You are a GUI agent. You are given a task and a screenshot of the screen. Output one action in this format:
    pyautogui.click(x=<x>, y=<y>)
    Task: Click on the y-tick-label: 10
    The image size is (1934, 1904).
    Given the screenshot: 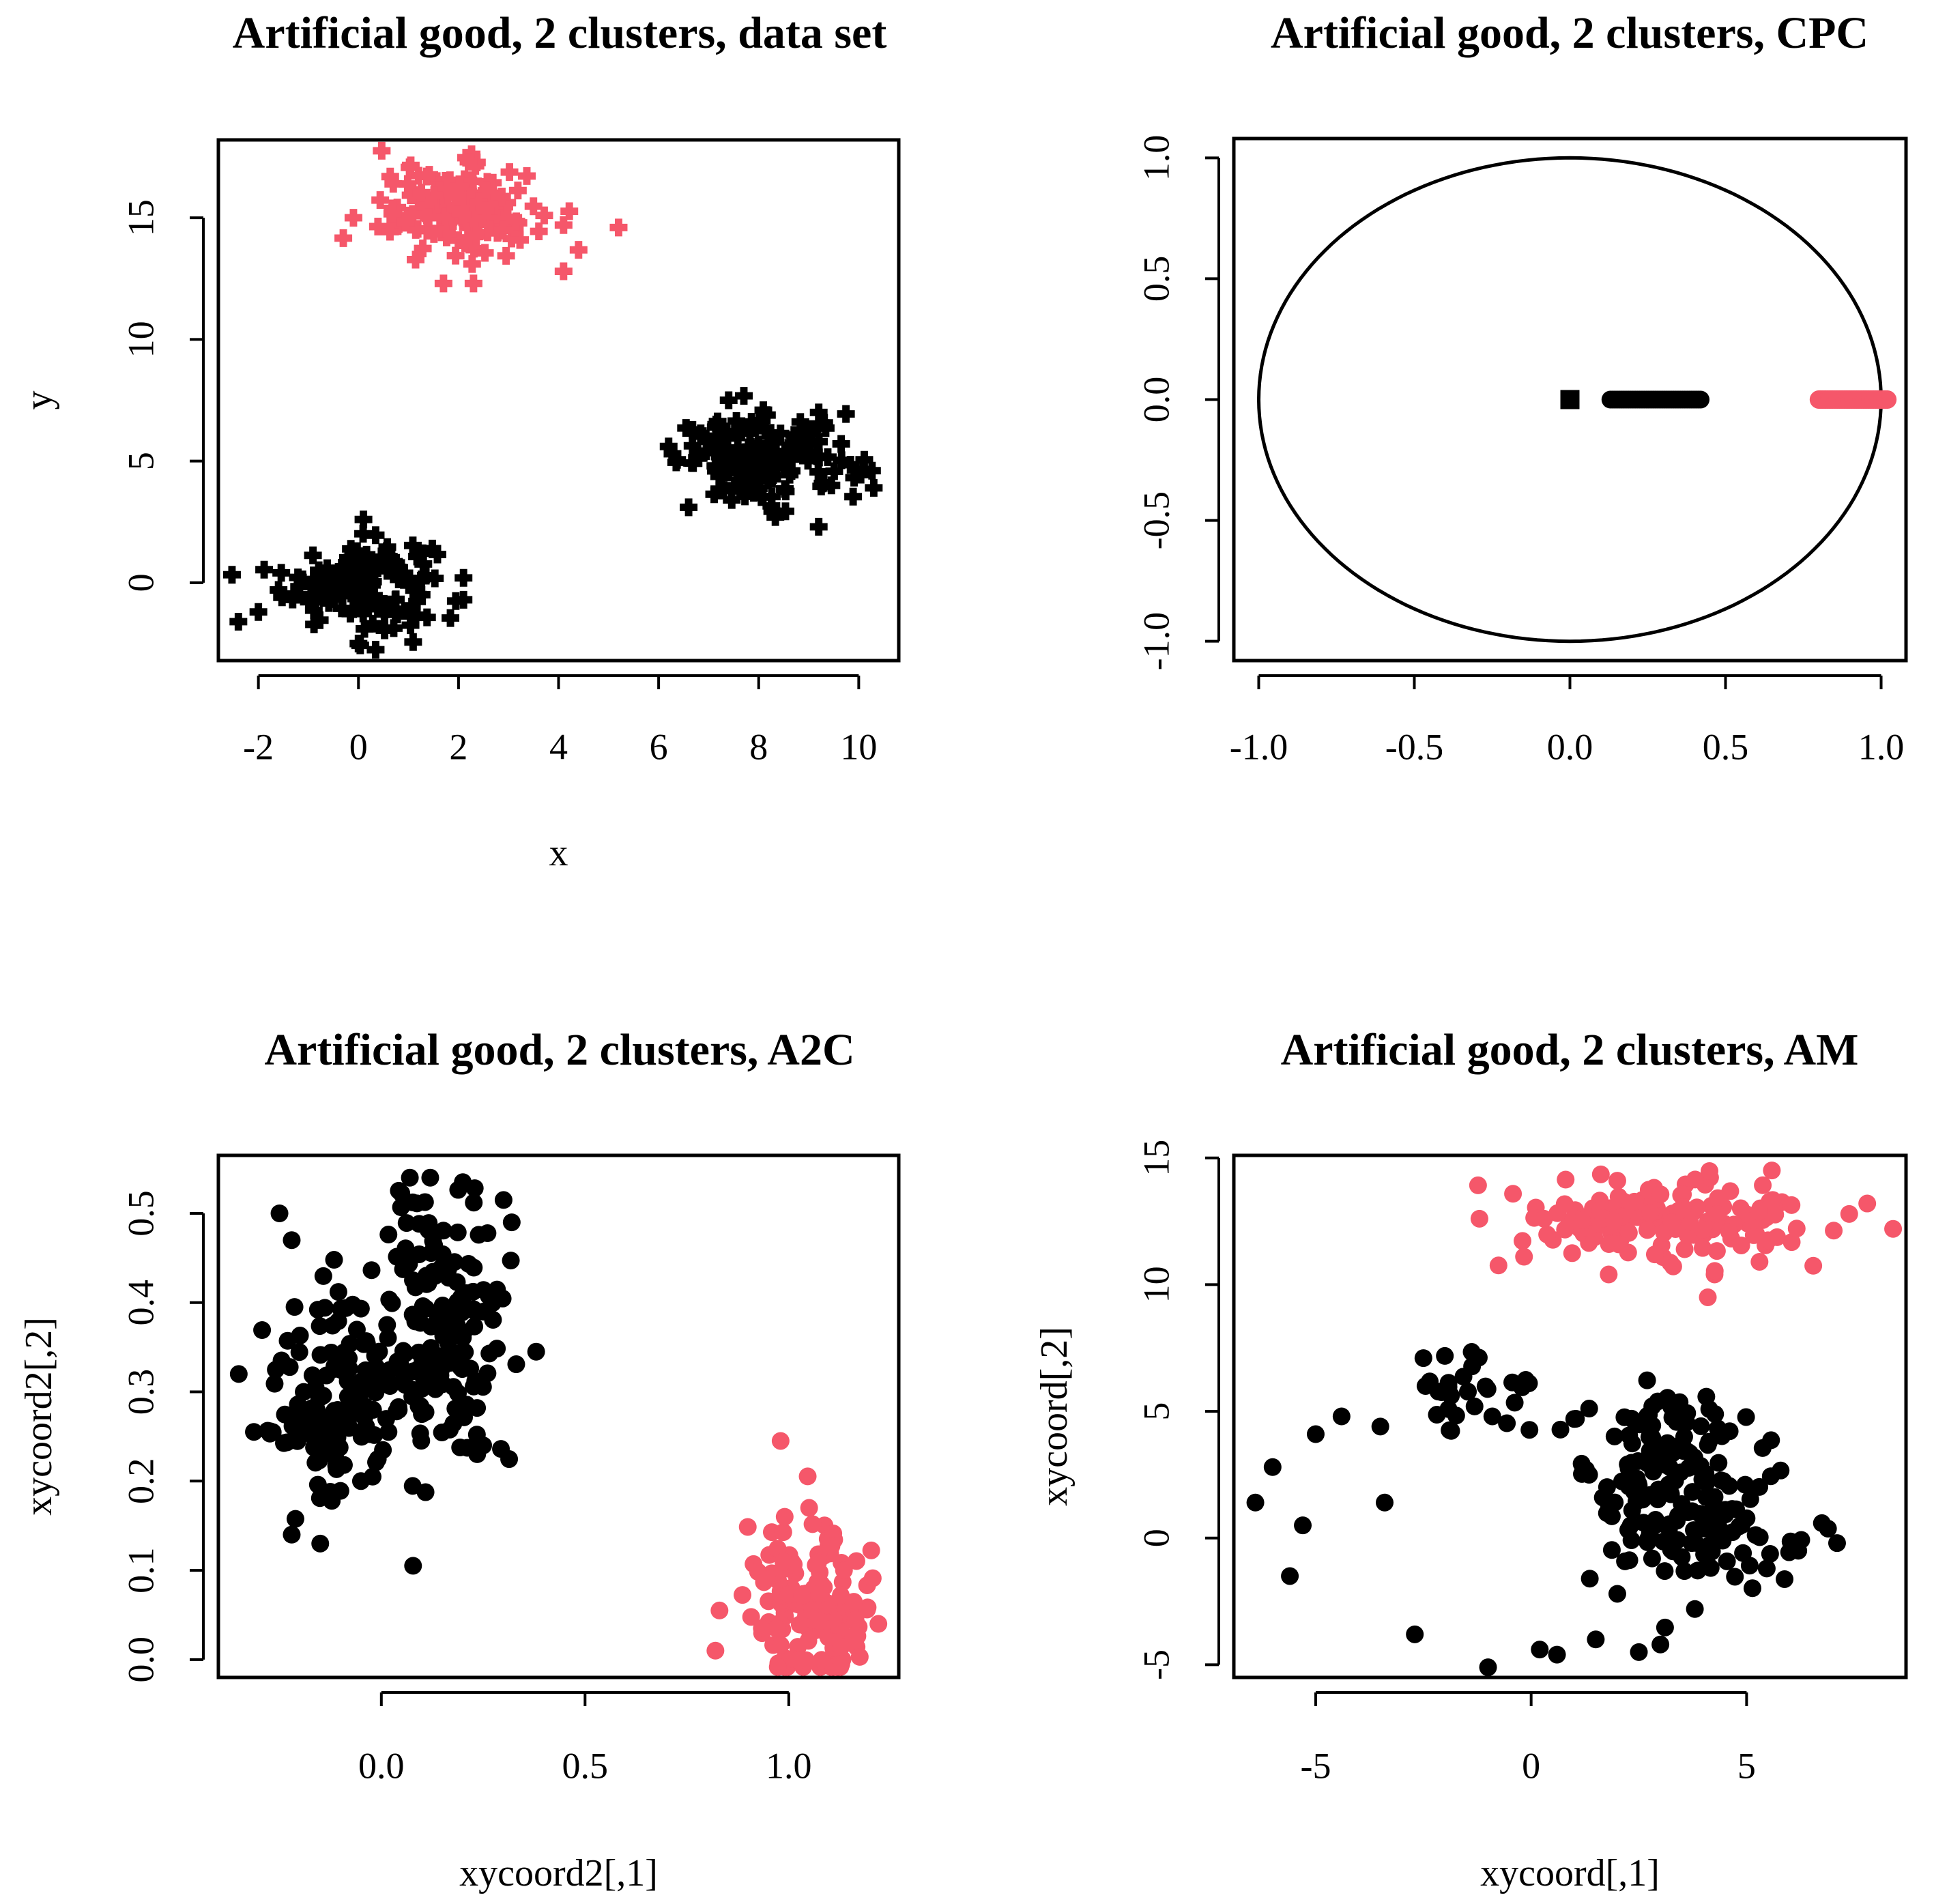 What is the action you would take?
    pyautogui.click(x=1156, y=1284)
    